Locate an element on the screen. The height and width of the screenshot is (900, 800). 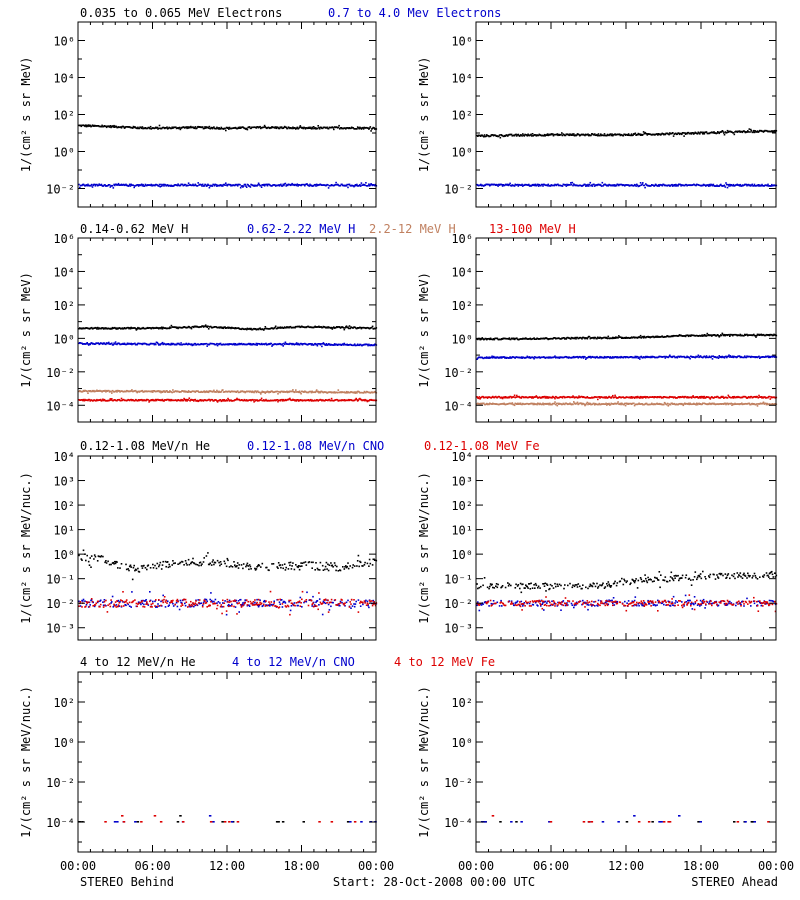
y-tick-label: 10⁰ is located at coordinates (462, 153).